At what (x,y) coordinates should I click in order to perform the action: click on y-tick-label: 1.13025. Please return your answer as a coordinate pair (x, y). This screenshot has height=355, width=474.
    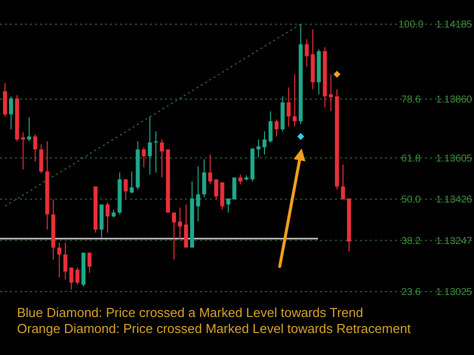
    Looking at the image, I should click on (454, 292).